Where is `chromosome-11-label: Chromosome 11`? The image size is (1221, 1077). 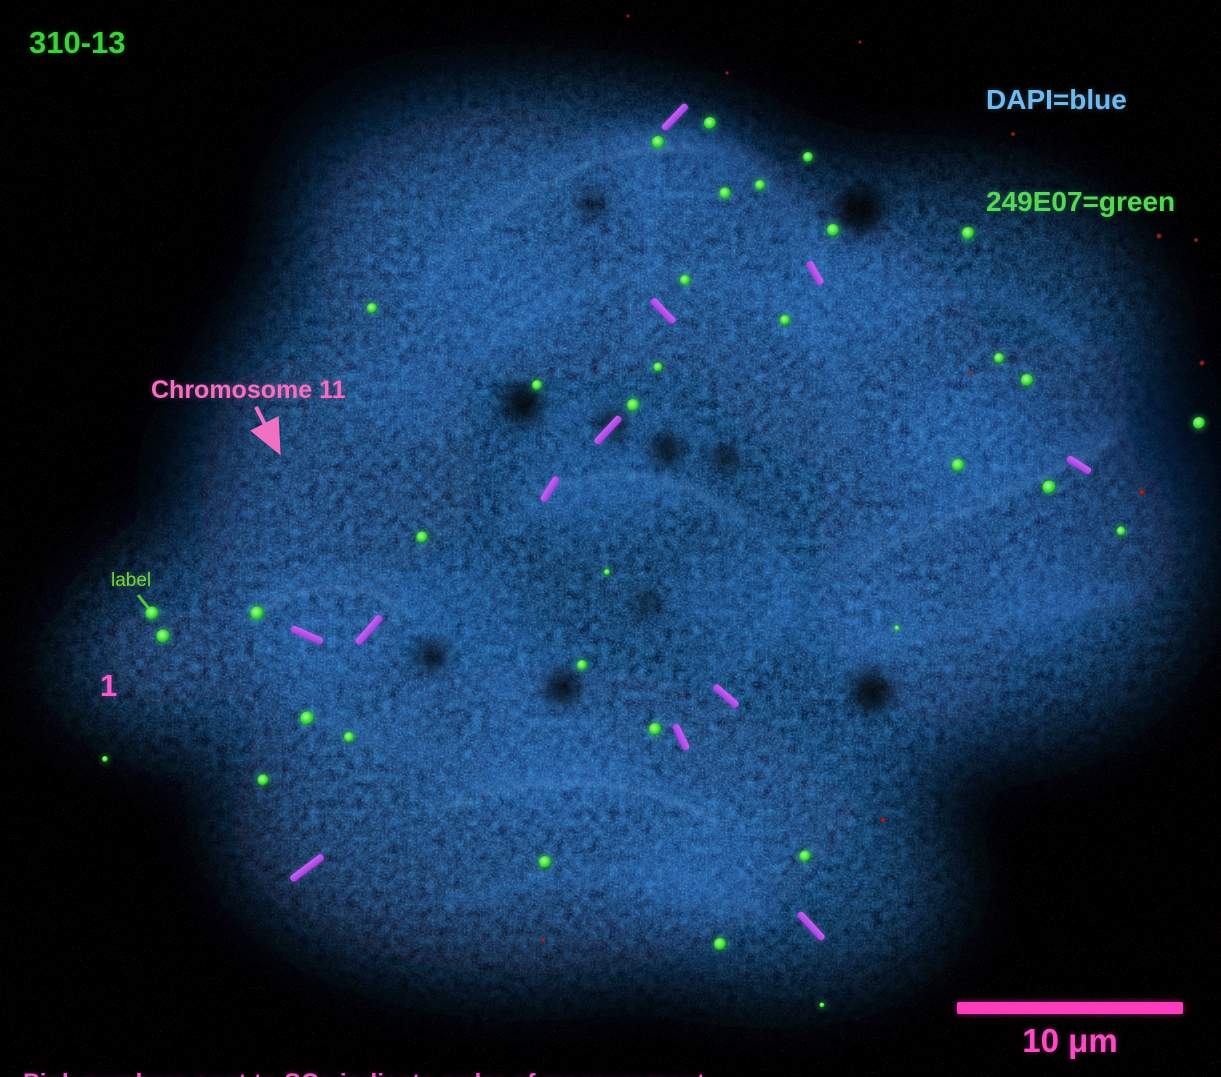
chromosome-11-label: Chromosome 11 is located at coordinates (248, 390).